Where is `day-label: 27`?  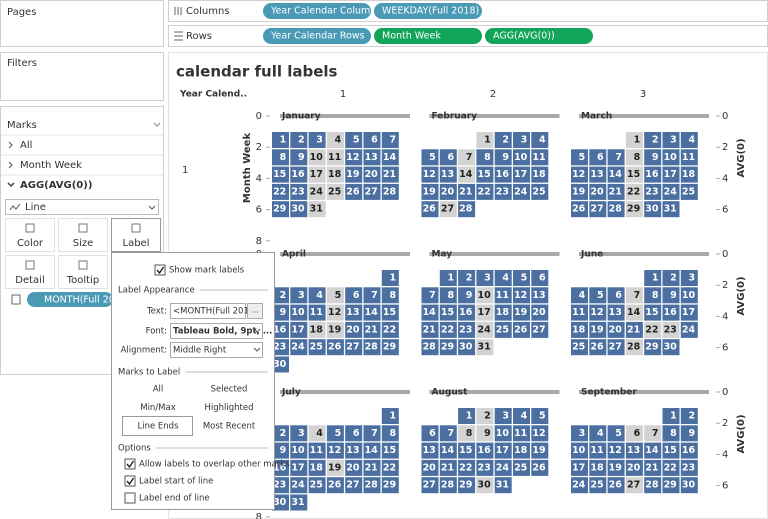 day-label: 27 is located at coordinates (538, 329).